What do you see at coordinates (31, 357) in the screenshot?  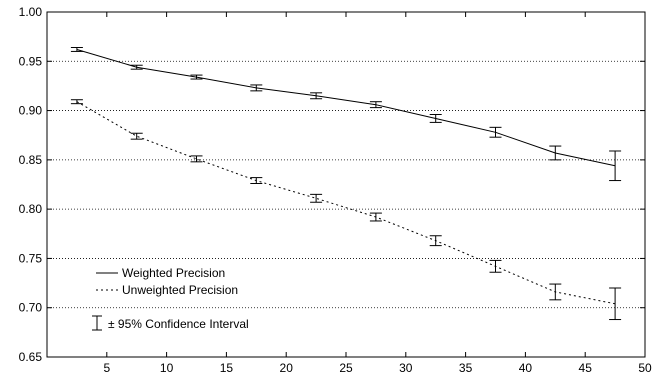 I see `y-tick-label: 0.65` at bounding box center [31, 357].